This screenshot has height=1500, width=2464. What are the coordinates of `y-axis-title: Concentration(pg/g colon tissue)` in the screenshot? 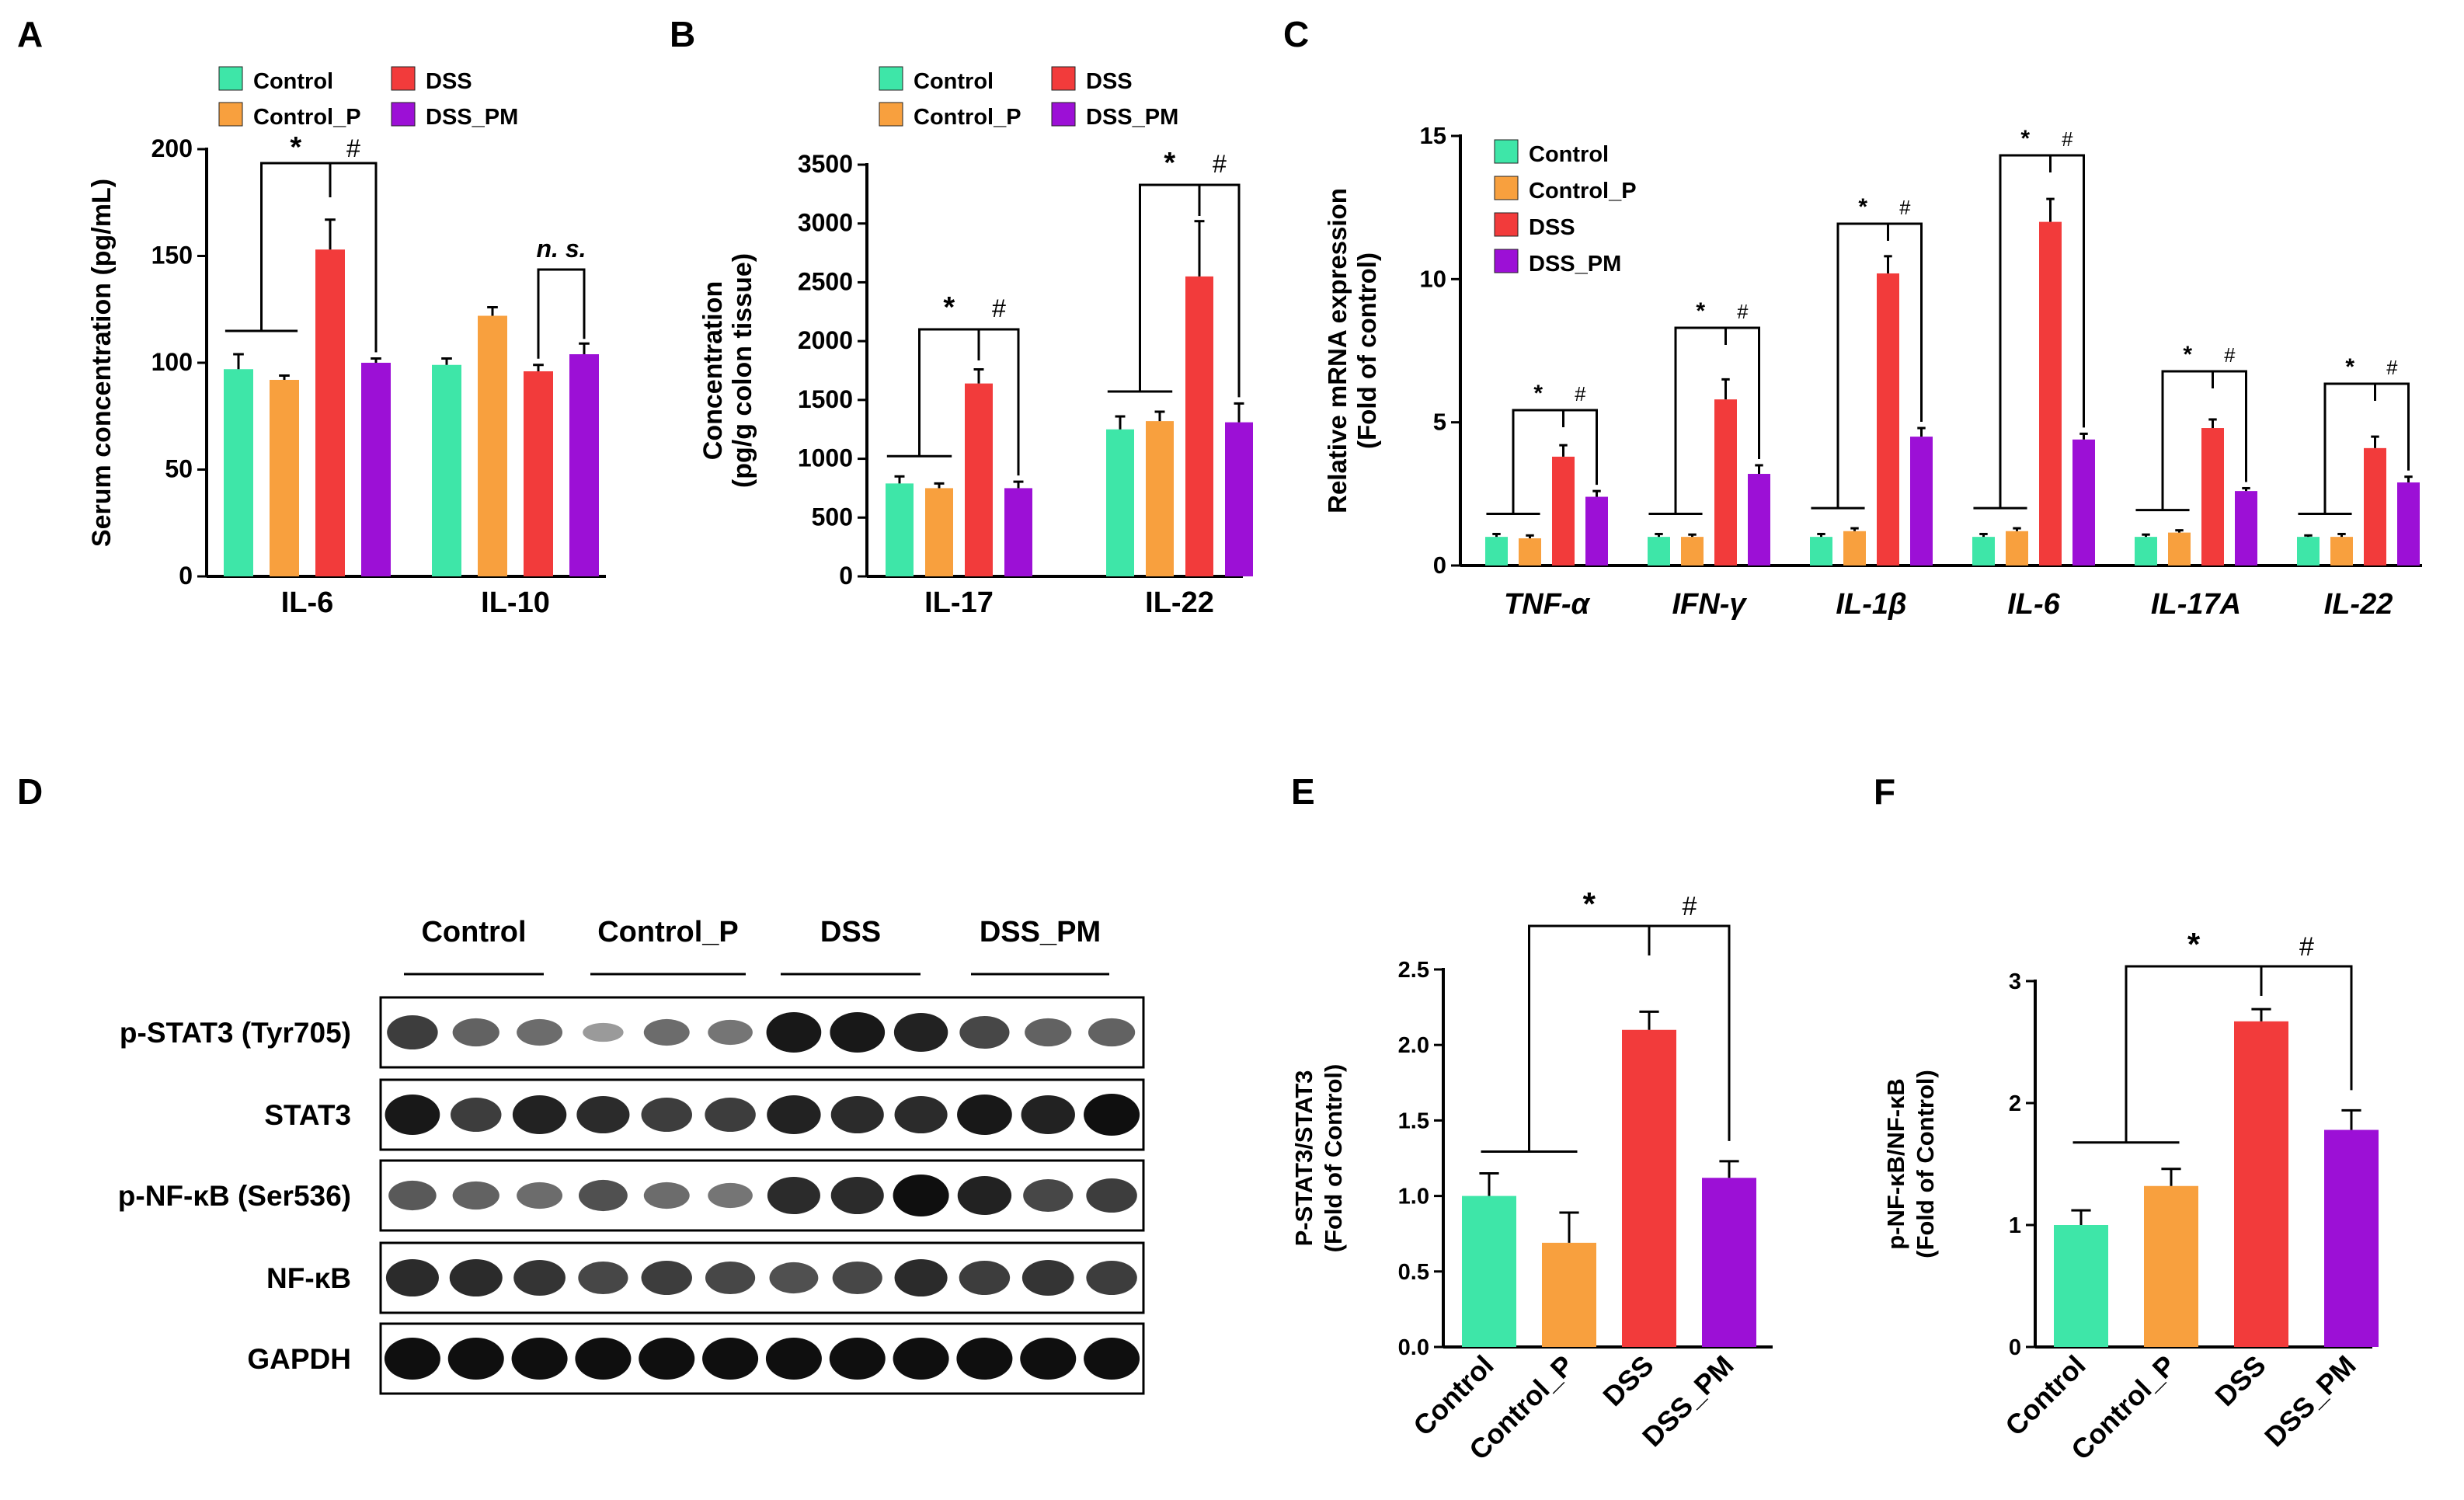 It's located at (728, 371).